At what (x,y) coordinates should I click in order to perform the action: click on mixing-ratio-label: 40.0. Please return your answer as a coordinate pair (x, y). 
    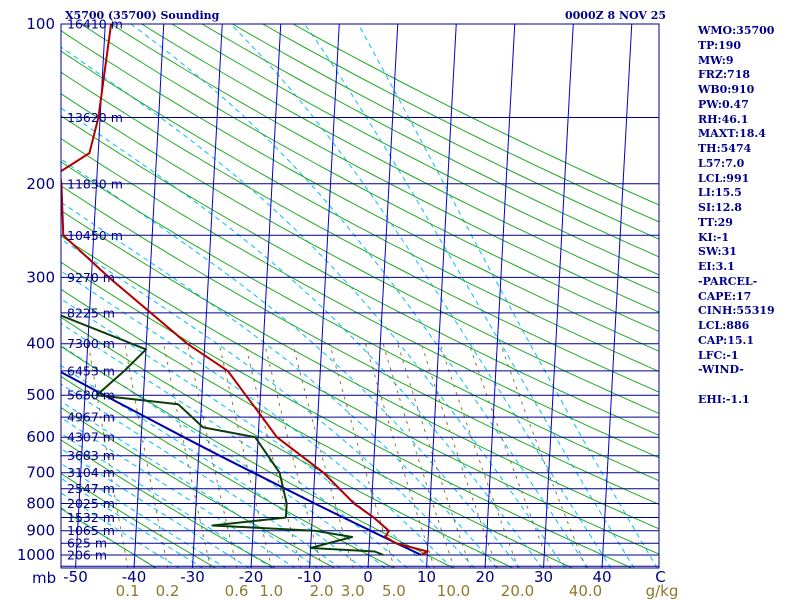
    Looking at the image, I should click on (585, 591).